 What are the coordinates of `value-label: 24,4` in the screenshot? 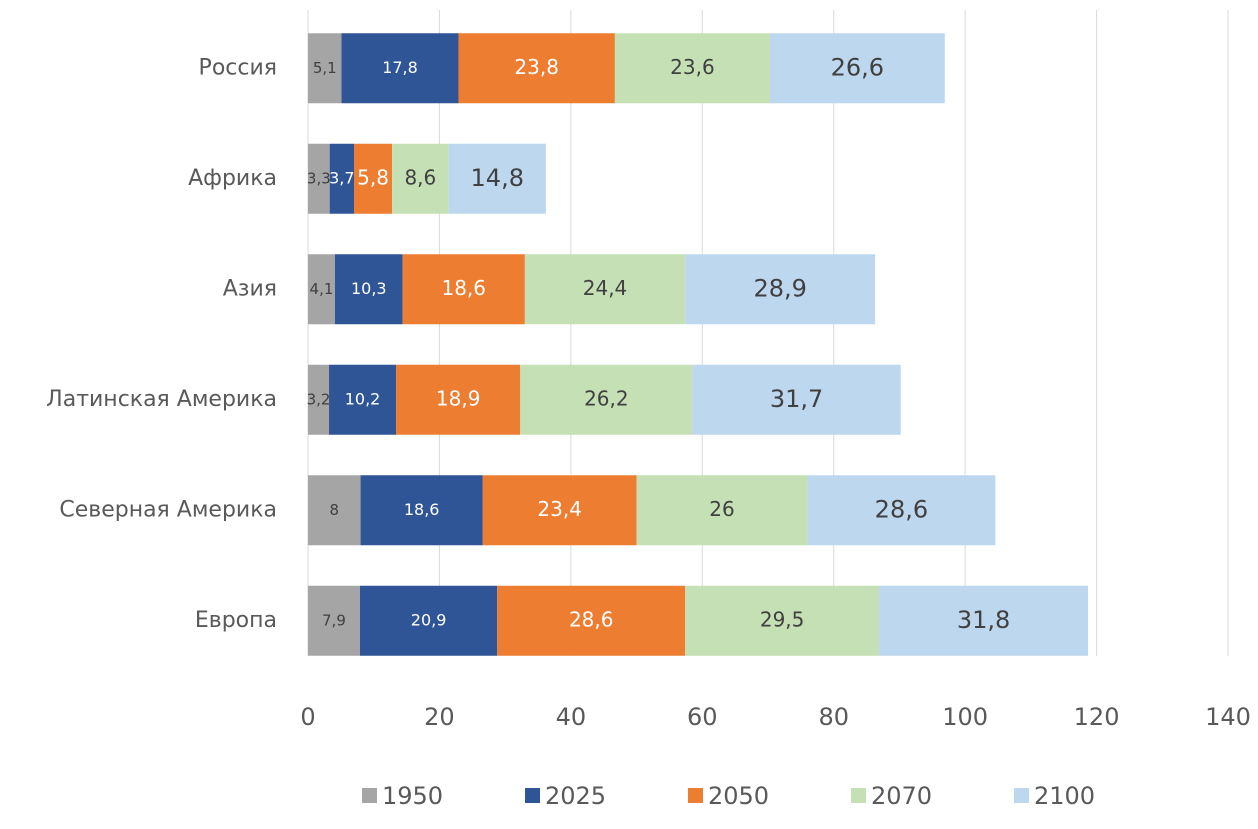 It's located at (605, 288).